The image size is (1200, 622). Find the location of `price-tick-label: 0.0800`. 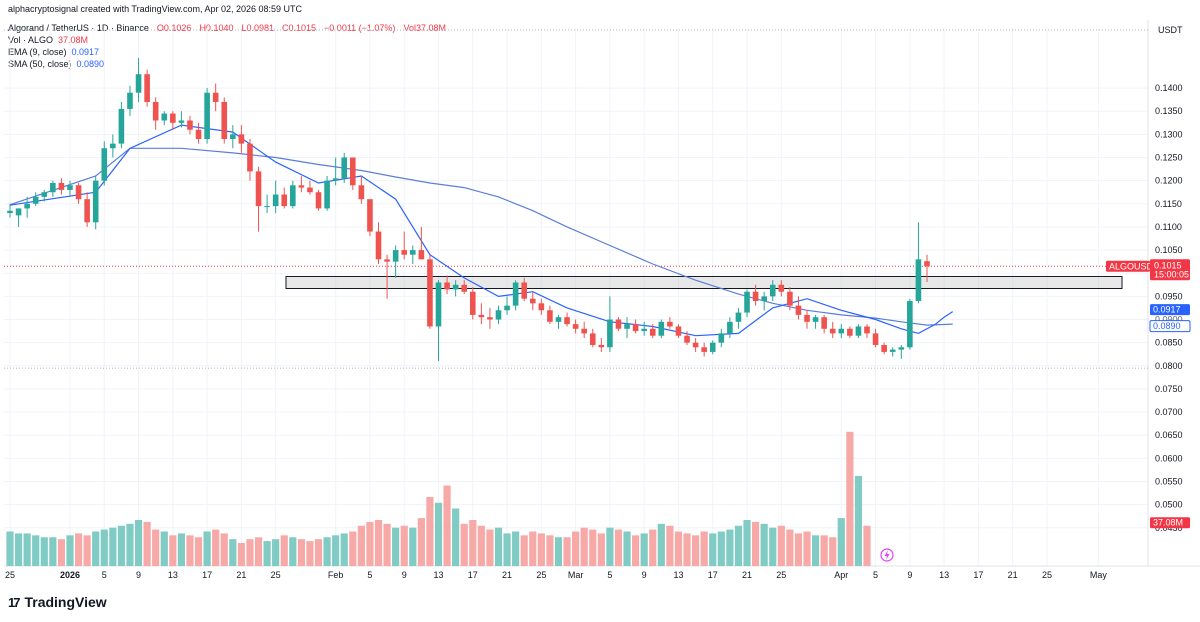

price-tick-label: 0.0800 is located at coordinates (1169, 366).